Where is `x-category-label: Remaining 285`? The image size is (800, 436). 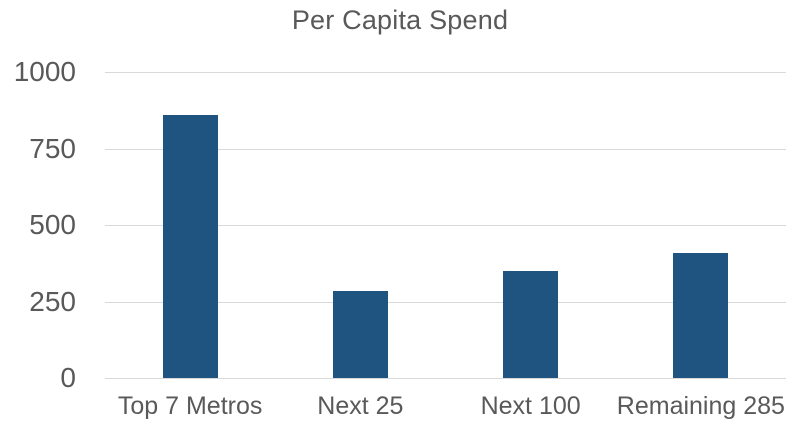
x-category-label: Remaining 285 is located at coordinates (700, 406).